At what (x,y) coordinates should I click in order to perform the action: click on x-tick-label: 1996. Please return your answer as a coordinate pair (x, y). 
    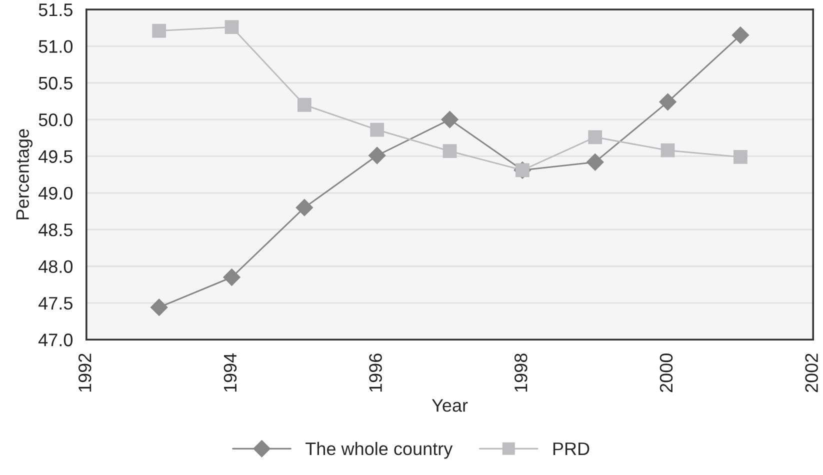
    Looking at the image, I should click on (375, 373).